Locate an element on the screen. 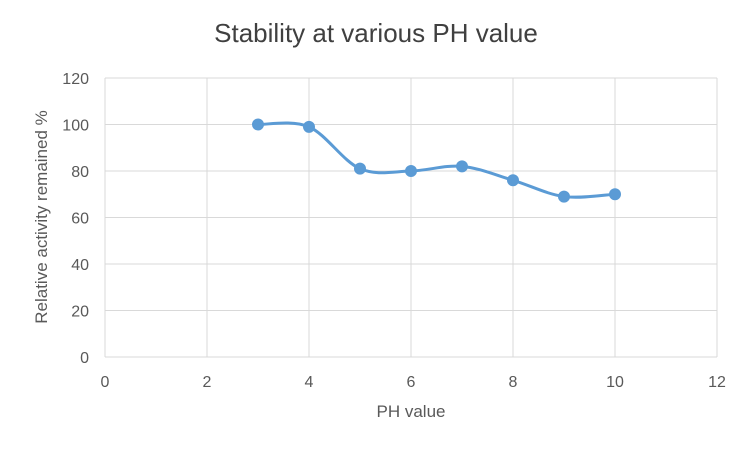  x-tick-label: 2 is located at coordinates (207, 382).